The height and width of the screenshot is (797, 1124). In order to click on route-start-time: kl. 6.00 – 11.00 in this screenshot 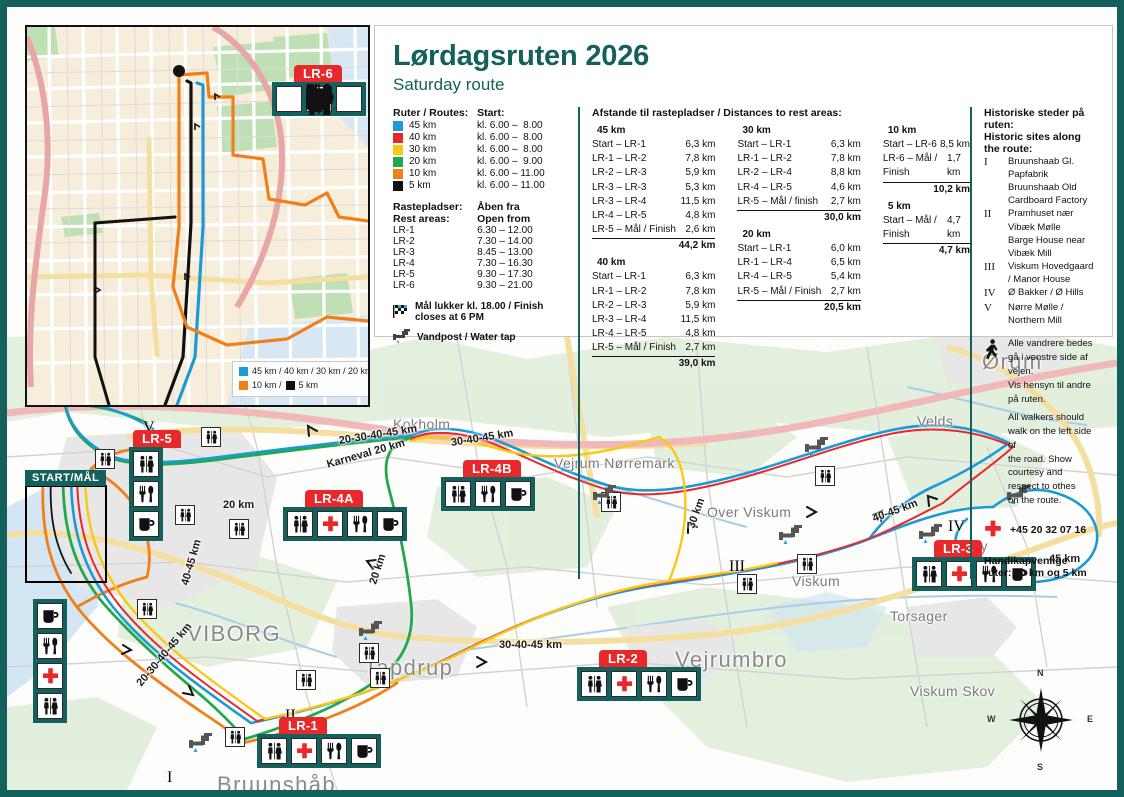, I will do `click(511, 173)`.